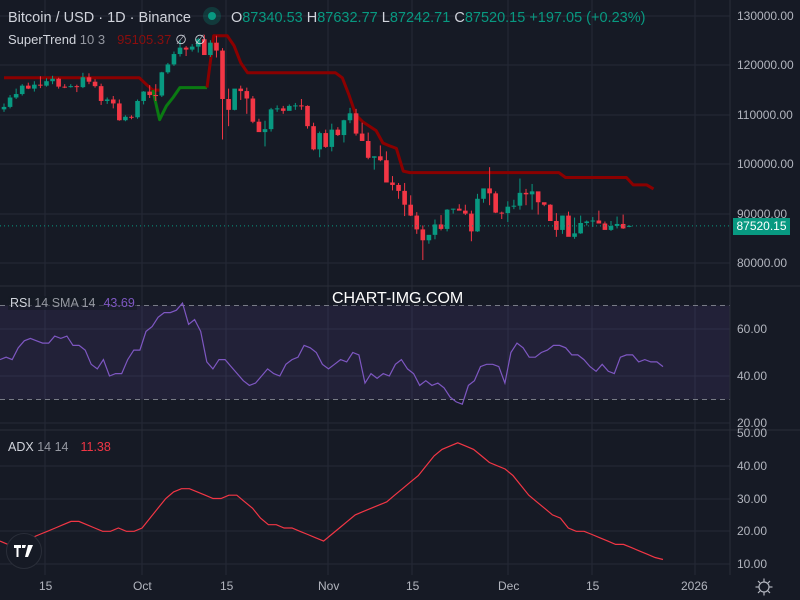  I want to click on watermark: CHART-IMG.COM, so click(398, 298).